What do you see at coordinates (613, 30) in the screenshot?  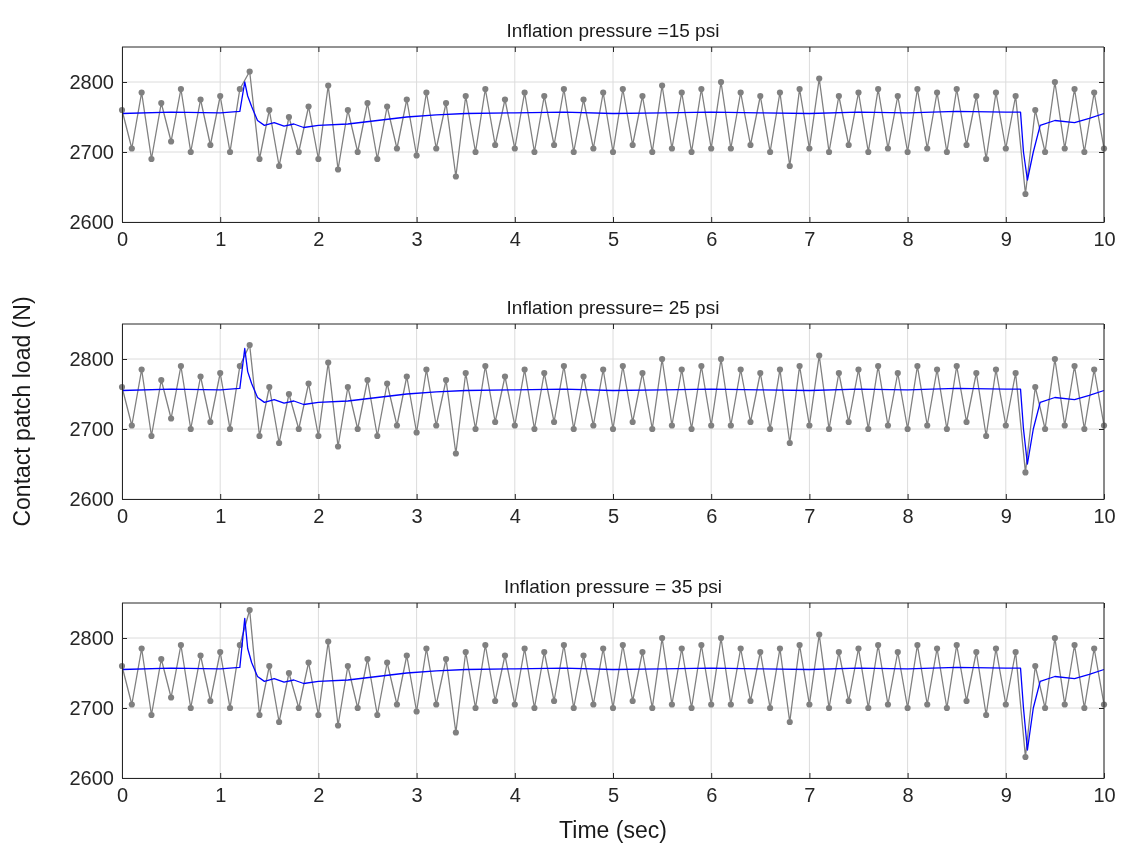 I see `chart-title: Inflation pressure =15 psi` at bounding box center [613, 30].